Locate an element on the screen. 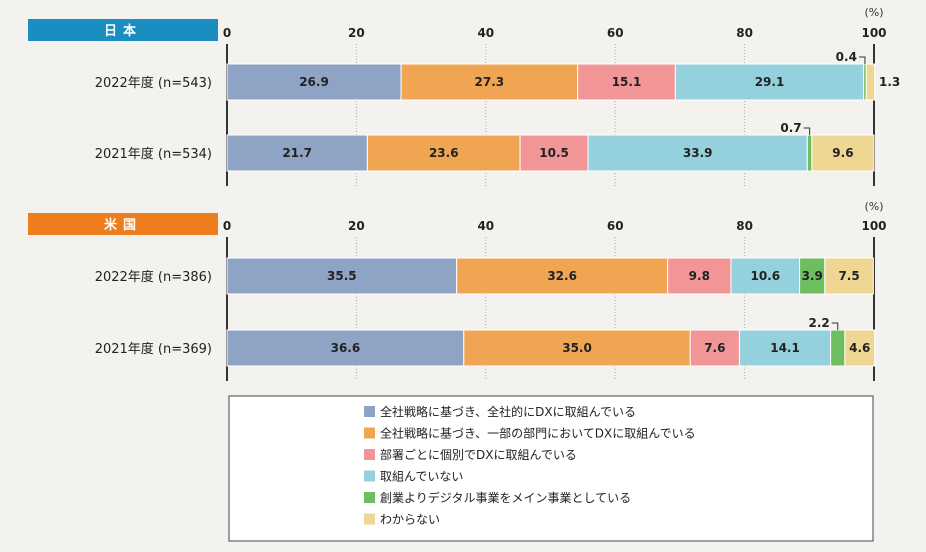 This screenshot has width=926, height=552. data-label: 32.6 is located at coordinates (562, 276).